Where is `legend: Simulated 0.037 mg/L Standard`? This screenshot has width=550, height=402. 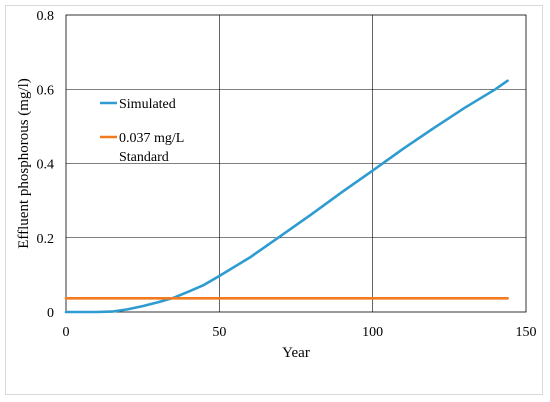
legend: Simulated 0.037 mg/L Standard is located at coordinates (142, 131).